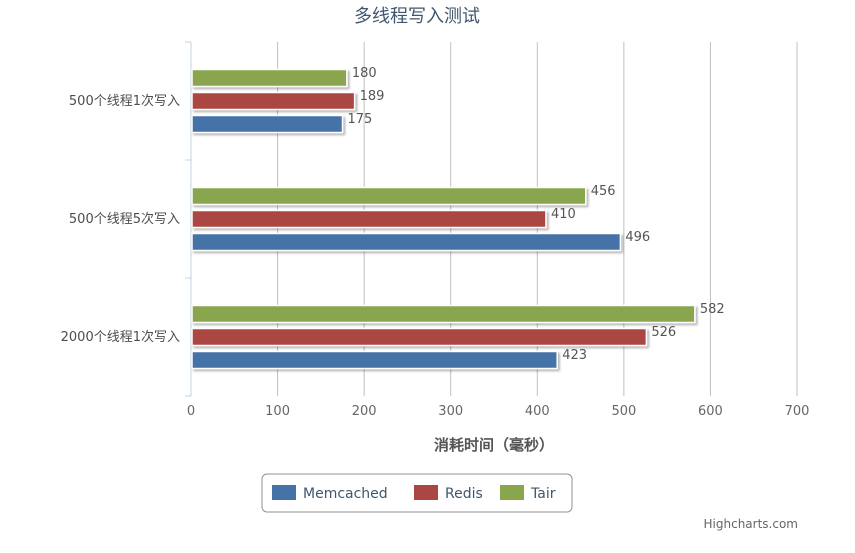 This screenshot has width=855, height=553. I want to click on data-label: 189, so click(372, 96).